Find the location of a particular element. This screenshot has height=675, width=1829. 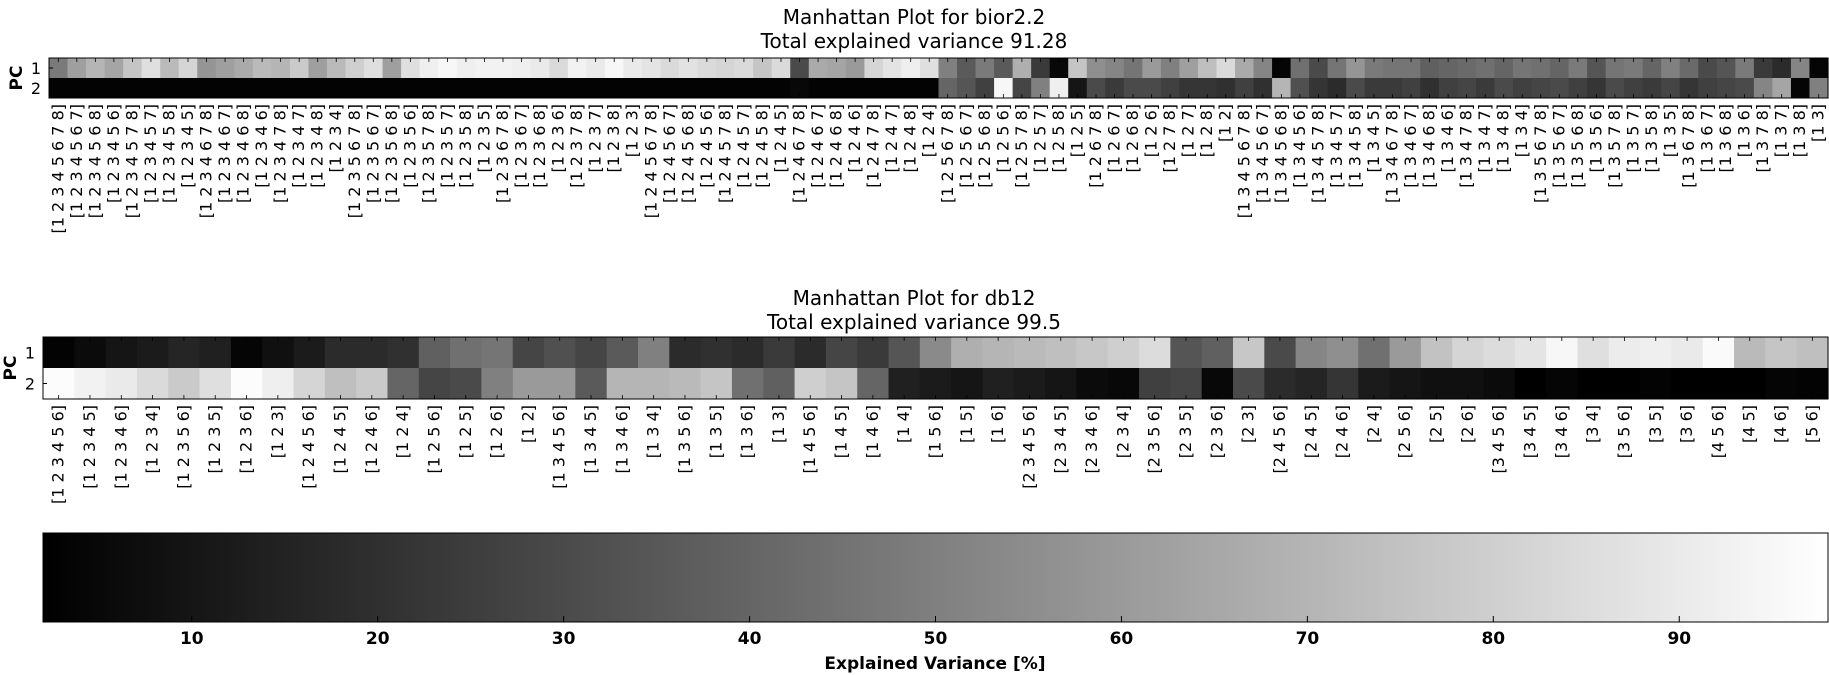

x-tick-label: [3 5 6] is located at coordinates (1623, 431).